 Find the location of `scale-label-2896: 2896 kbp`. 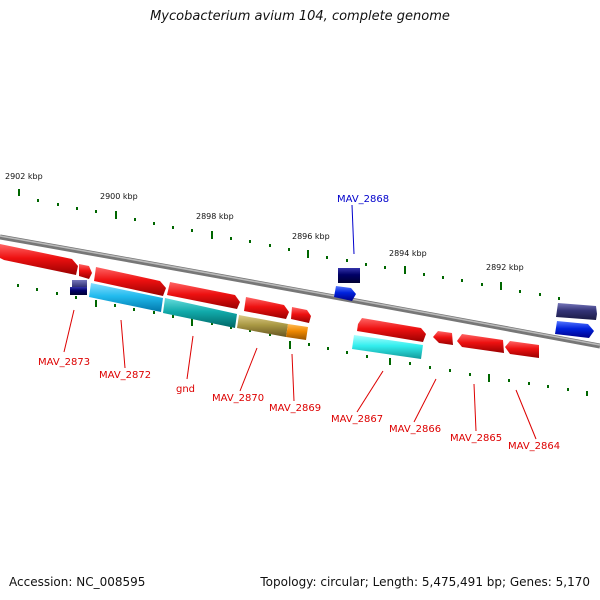

scale-label-2896: 2896 kbp is located at coordinates (311, 236).